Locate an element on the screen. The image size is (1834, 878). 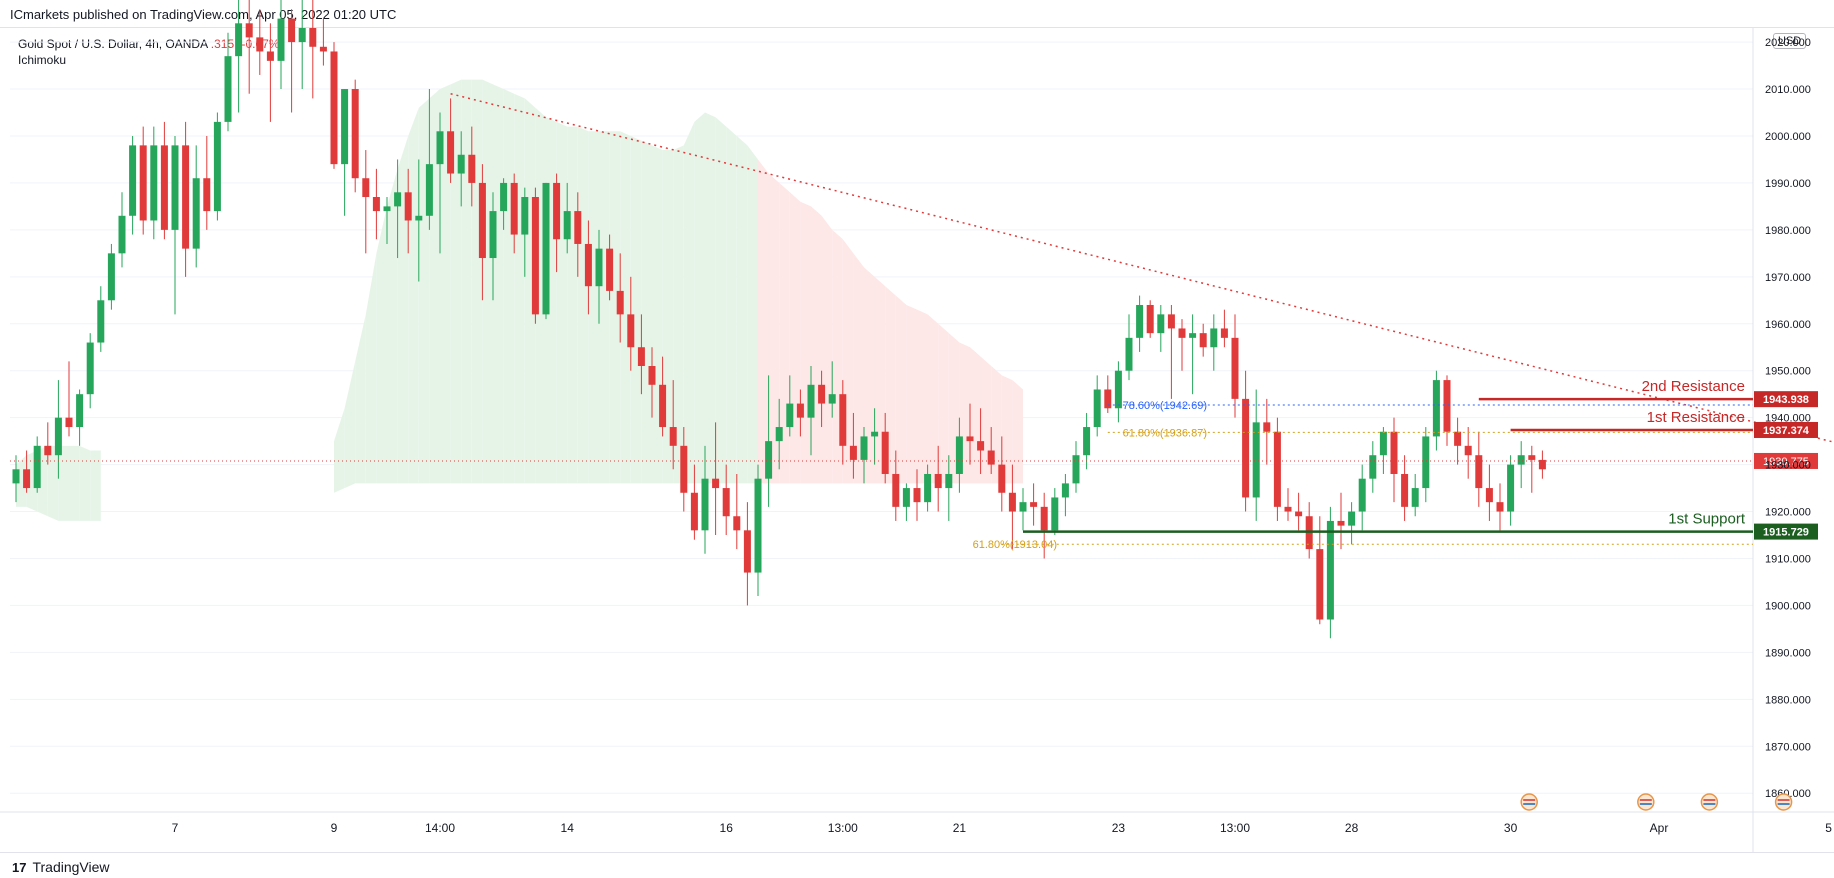
x-tick-label: 5 is located at coordinates (1828, 828).